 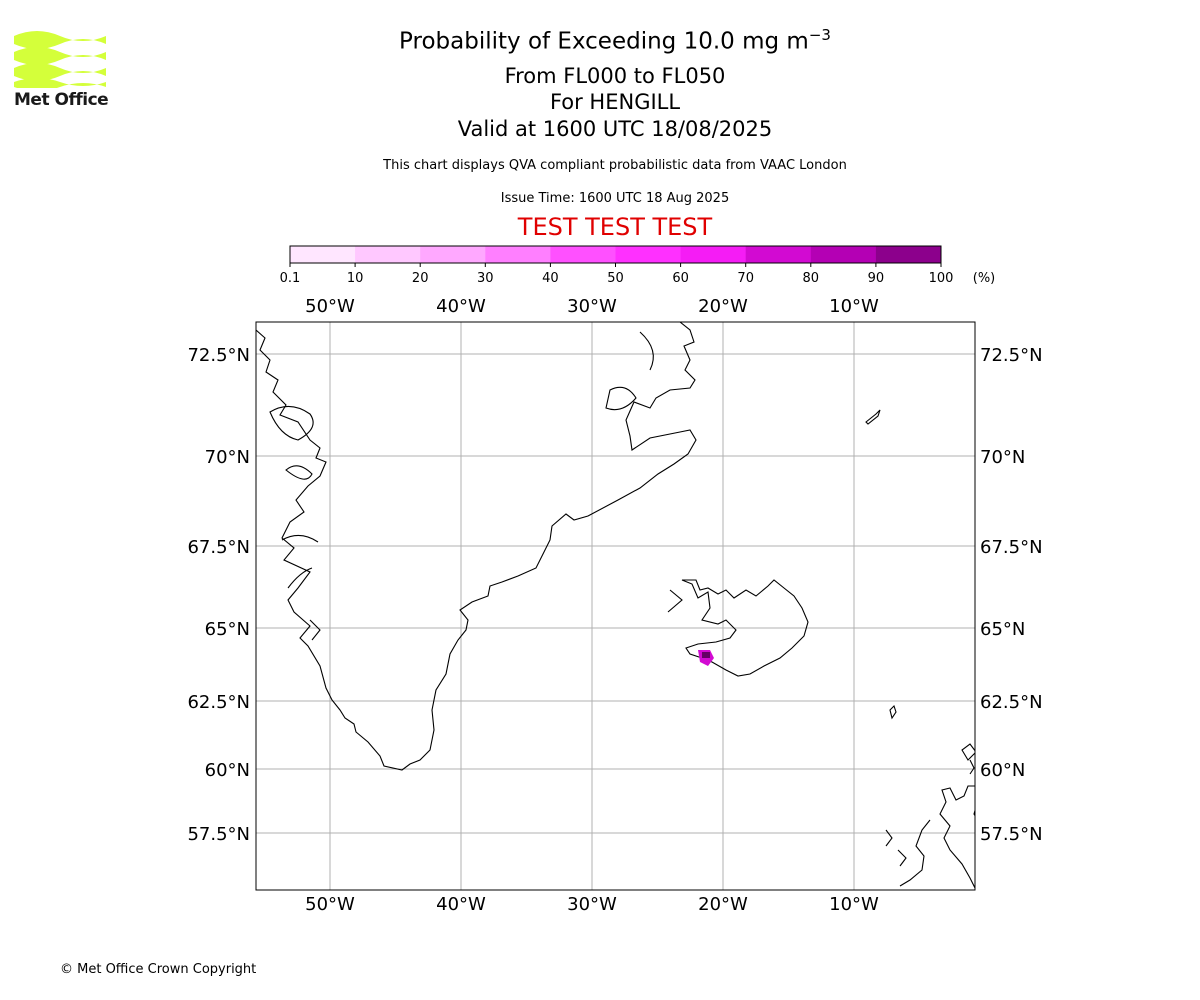 I want to click on jan-mayen, so click(x=873, y=417).